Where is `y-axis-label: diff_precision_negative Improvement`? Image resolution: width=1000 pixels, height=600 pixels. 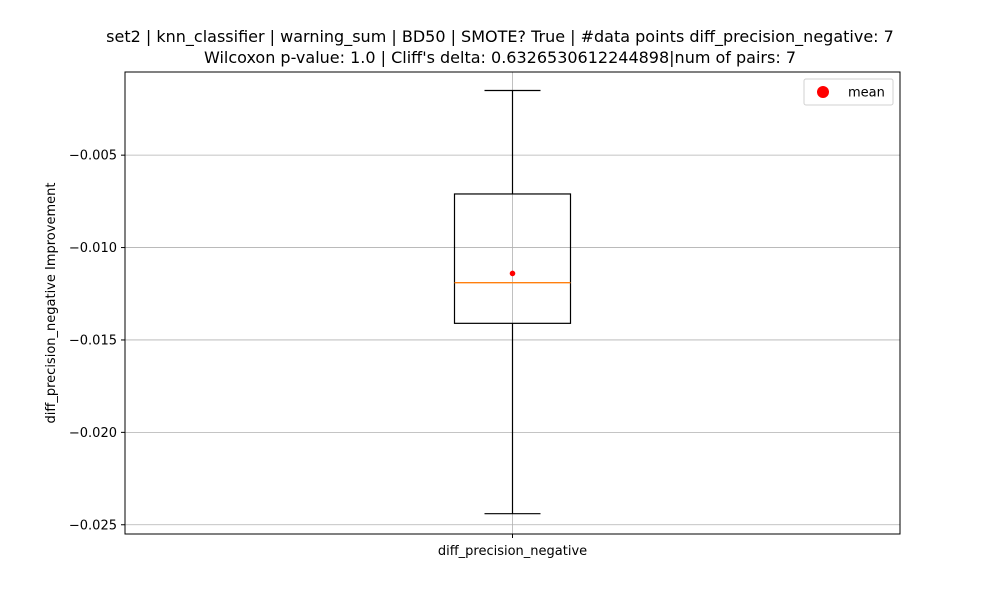 y-axis-label: diff_precision_negative Improvement is located at coordinates (51, 303).